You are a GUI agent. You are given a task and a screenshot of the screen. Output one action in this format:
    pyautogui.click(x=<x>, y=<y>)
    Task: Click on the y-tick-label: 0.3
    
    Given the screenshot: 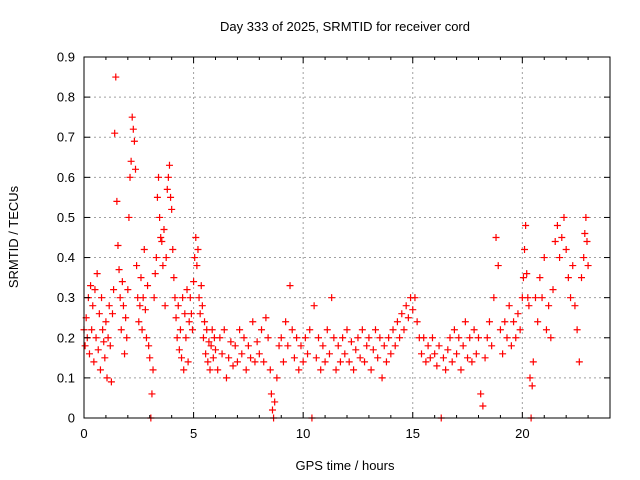 What is the action you would take?
    pyautogui.click(x=66, y=297)
    